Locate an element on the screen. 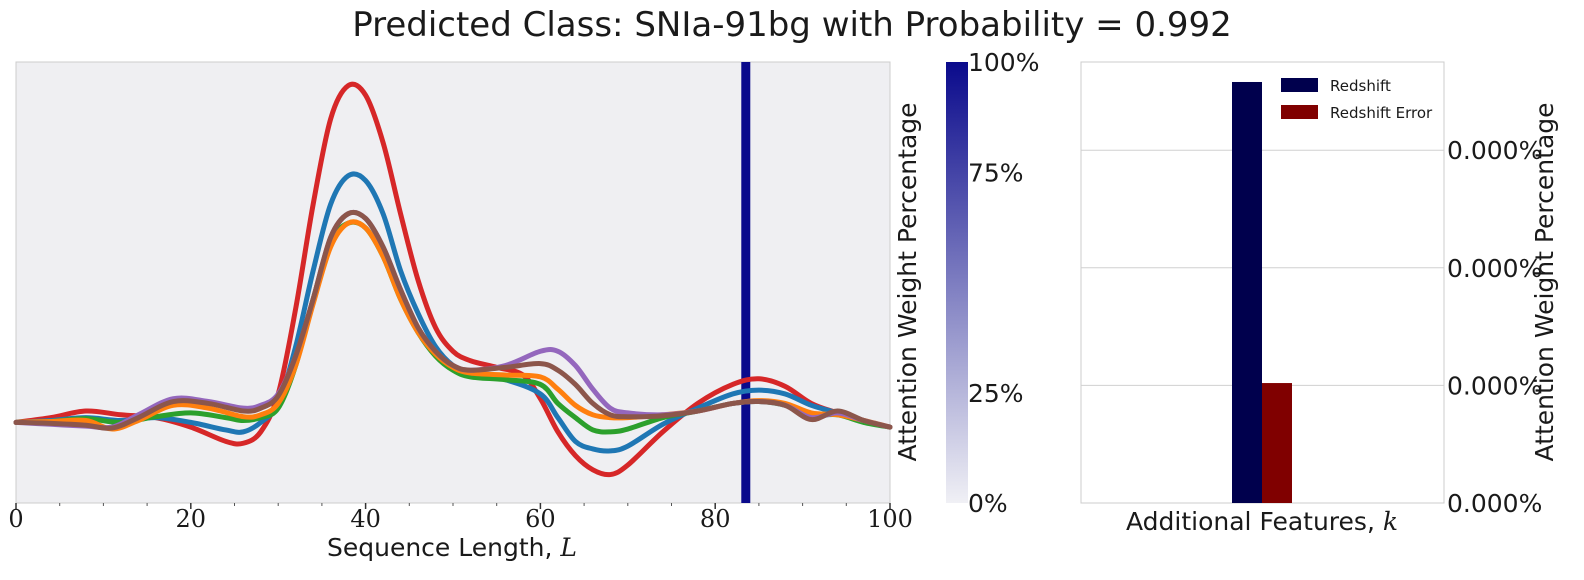 The height and width of the screenshot is (580, 1584). sequence-x-tick-label: 80 is located at coordinates (715, 519).